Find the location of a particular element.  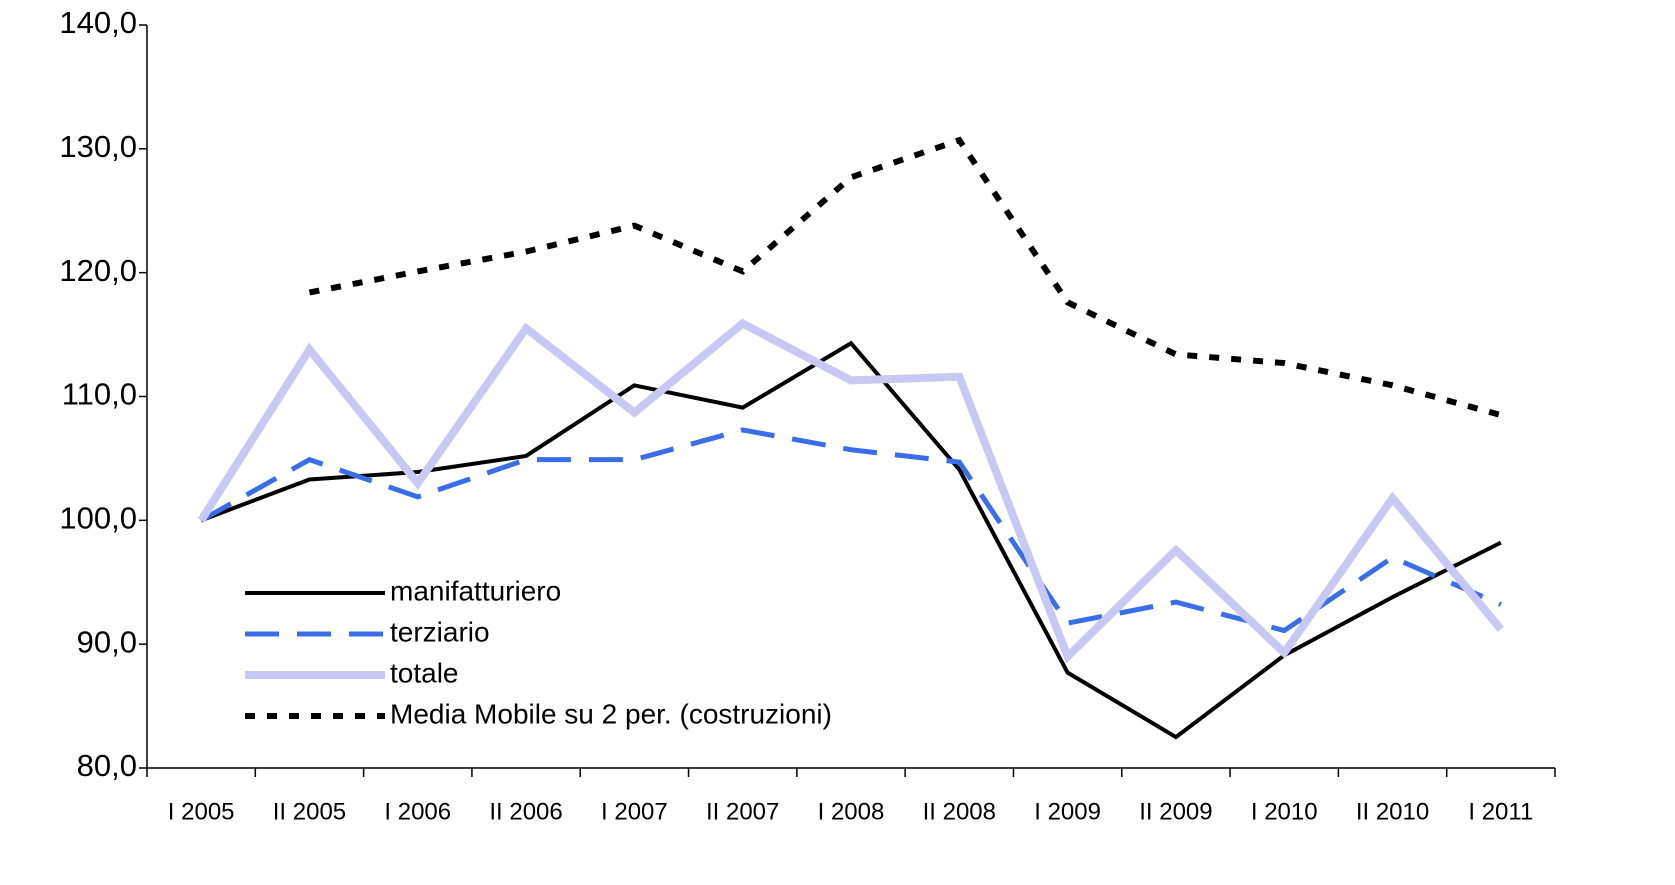

x-tick-label: I 2011 is located at coordinates (1500, 811).